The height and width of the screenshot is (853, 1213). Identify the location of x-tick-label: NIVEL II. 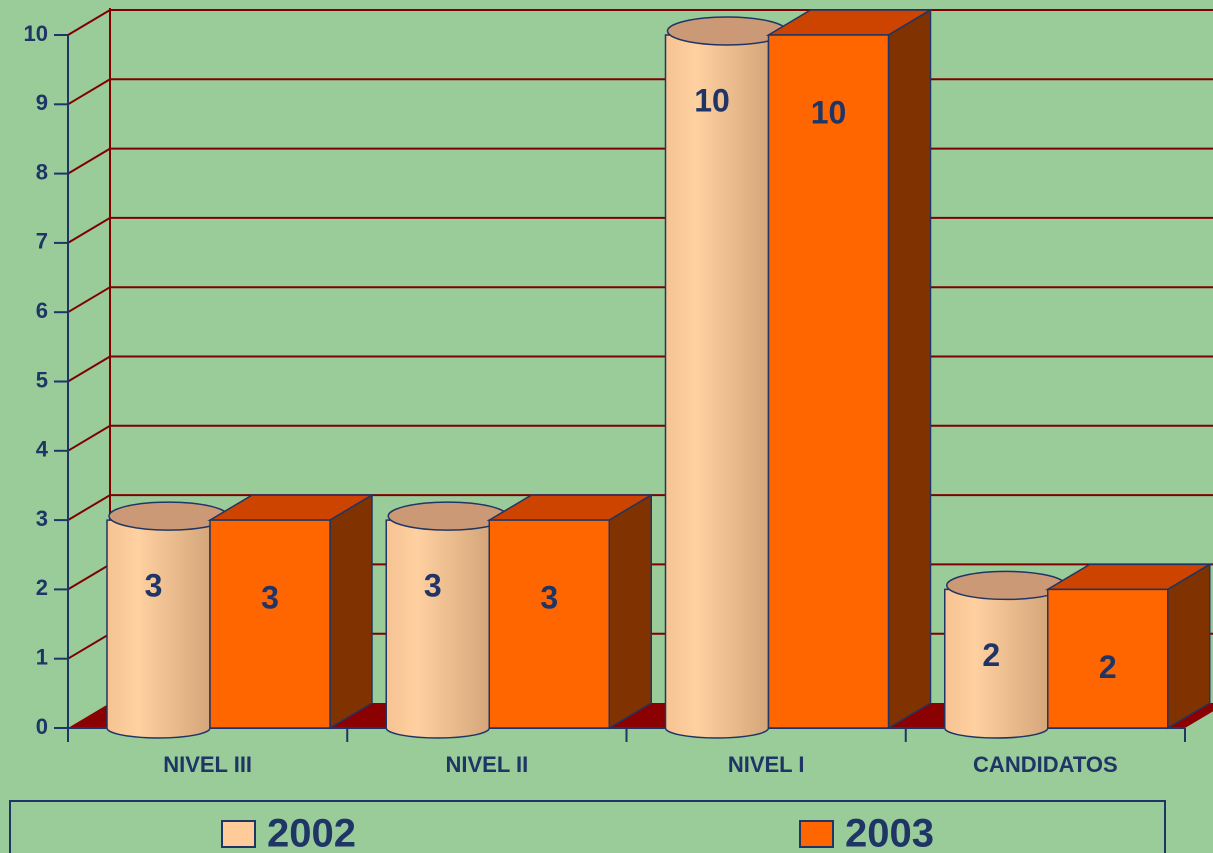
(487, 764).